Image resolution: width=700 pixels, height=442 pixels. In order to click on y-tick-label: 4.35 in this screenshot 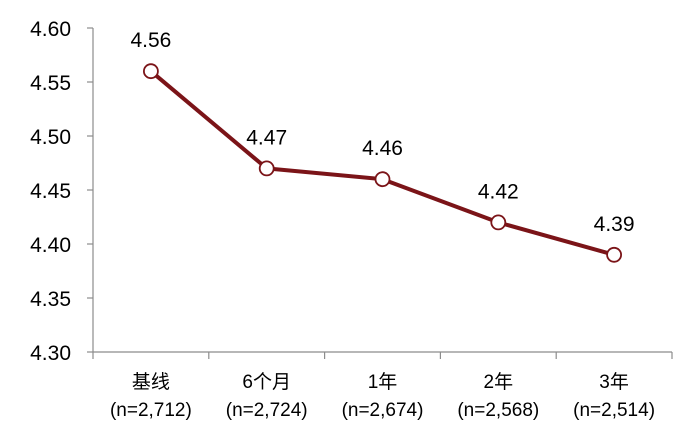, I will do `click(50, 299)`.